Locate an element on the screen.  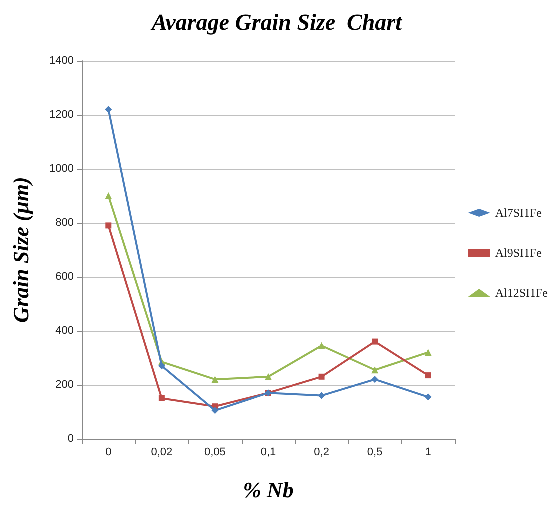
y-tick-label: 800 is located at coordinates (65, 223).